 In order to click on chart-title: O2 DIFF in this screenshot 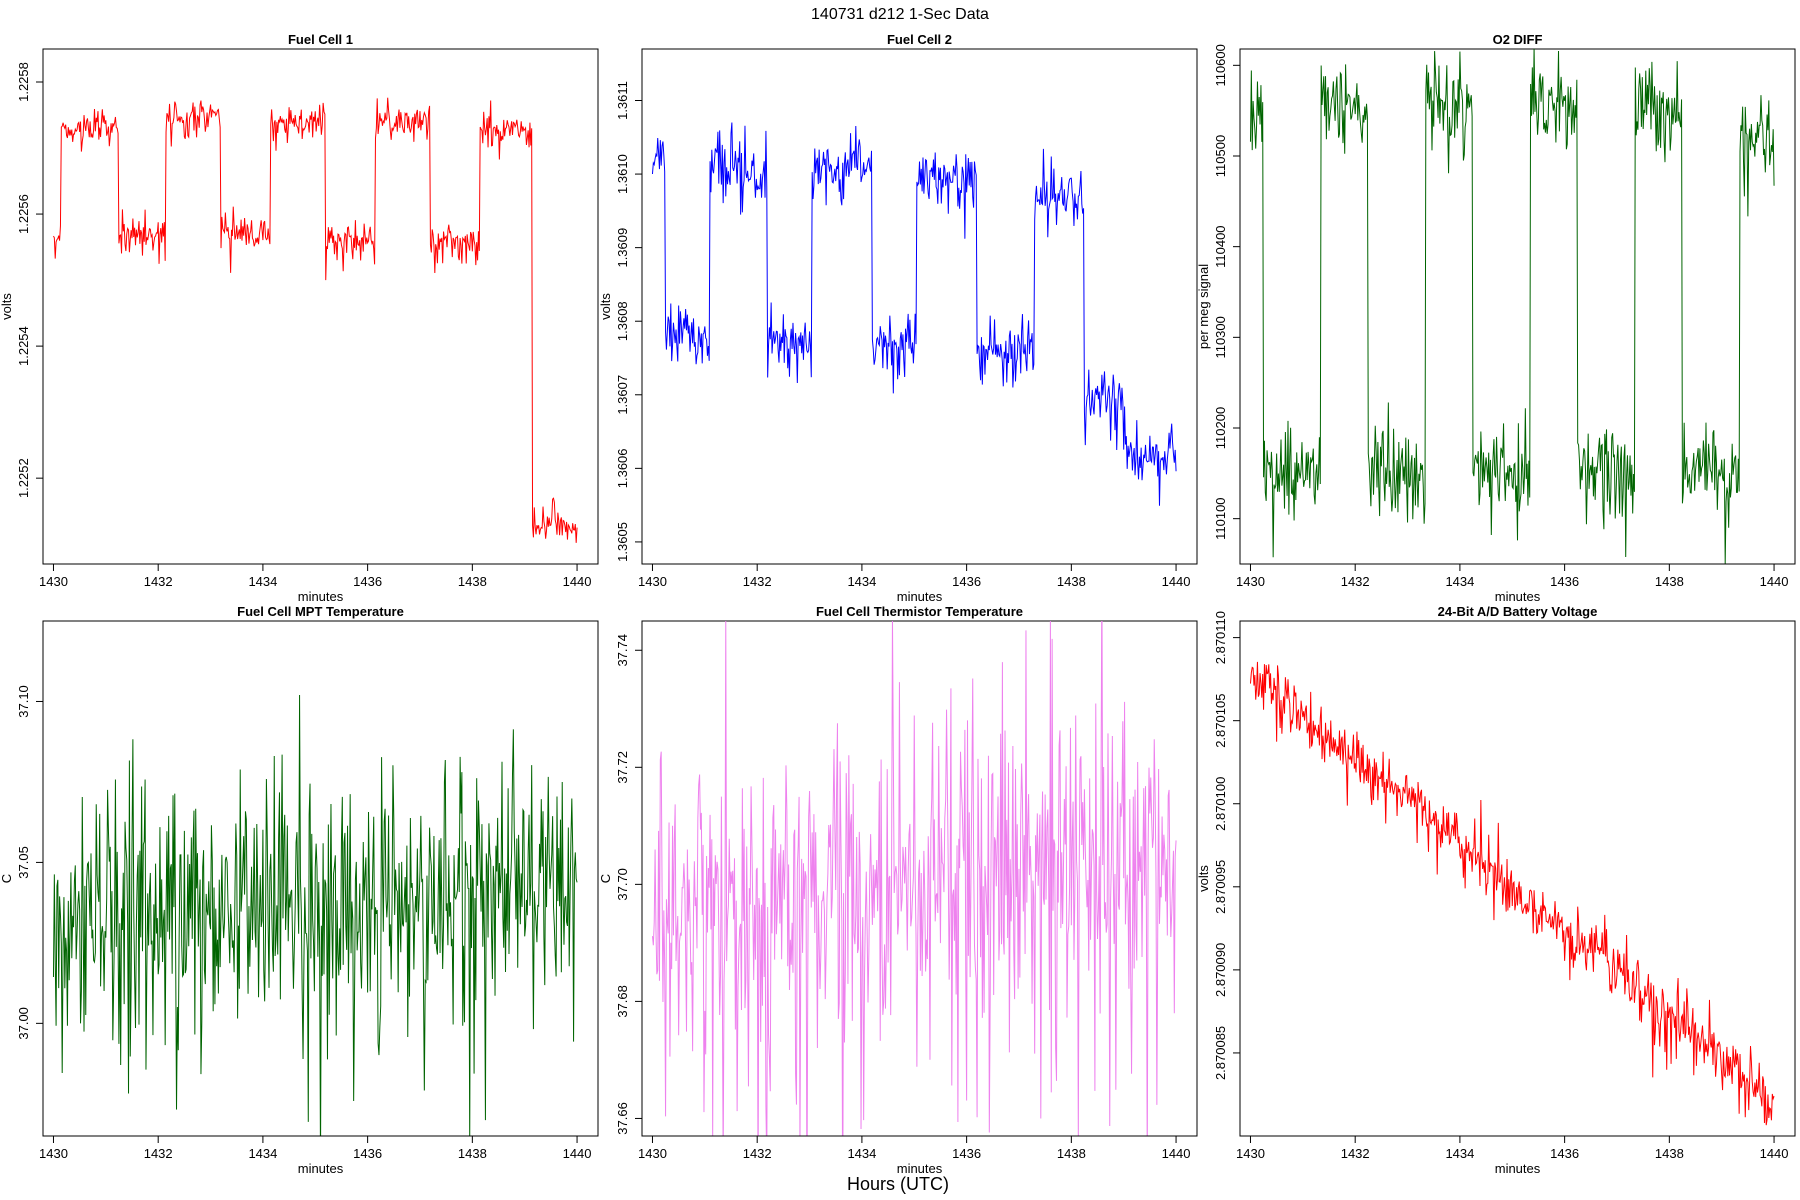, I will do `click(1518, 39)`.